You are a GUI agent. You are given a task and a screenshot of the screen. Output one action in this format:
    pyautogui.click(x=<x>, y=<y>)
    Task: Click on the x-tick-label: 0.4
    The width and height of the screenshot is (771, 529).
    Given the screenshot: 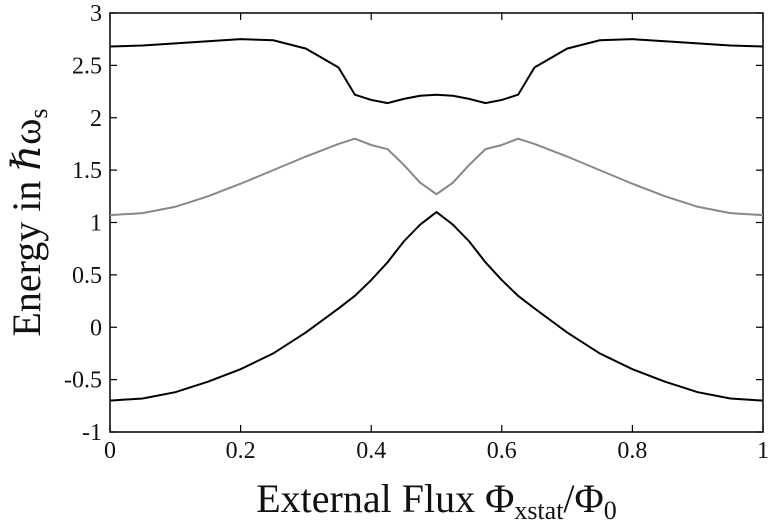 What is the action you would take?
    pyautogui.click(x=371, y=451)
    